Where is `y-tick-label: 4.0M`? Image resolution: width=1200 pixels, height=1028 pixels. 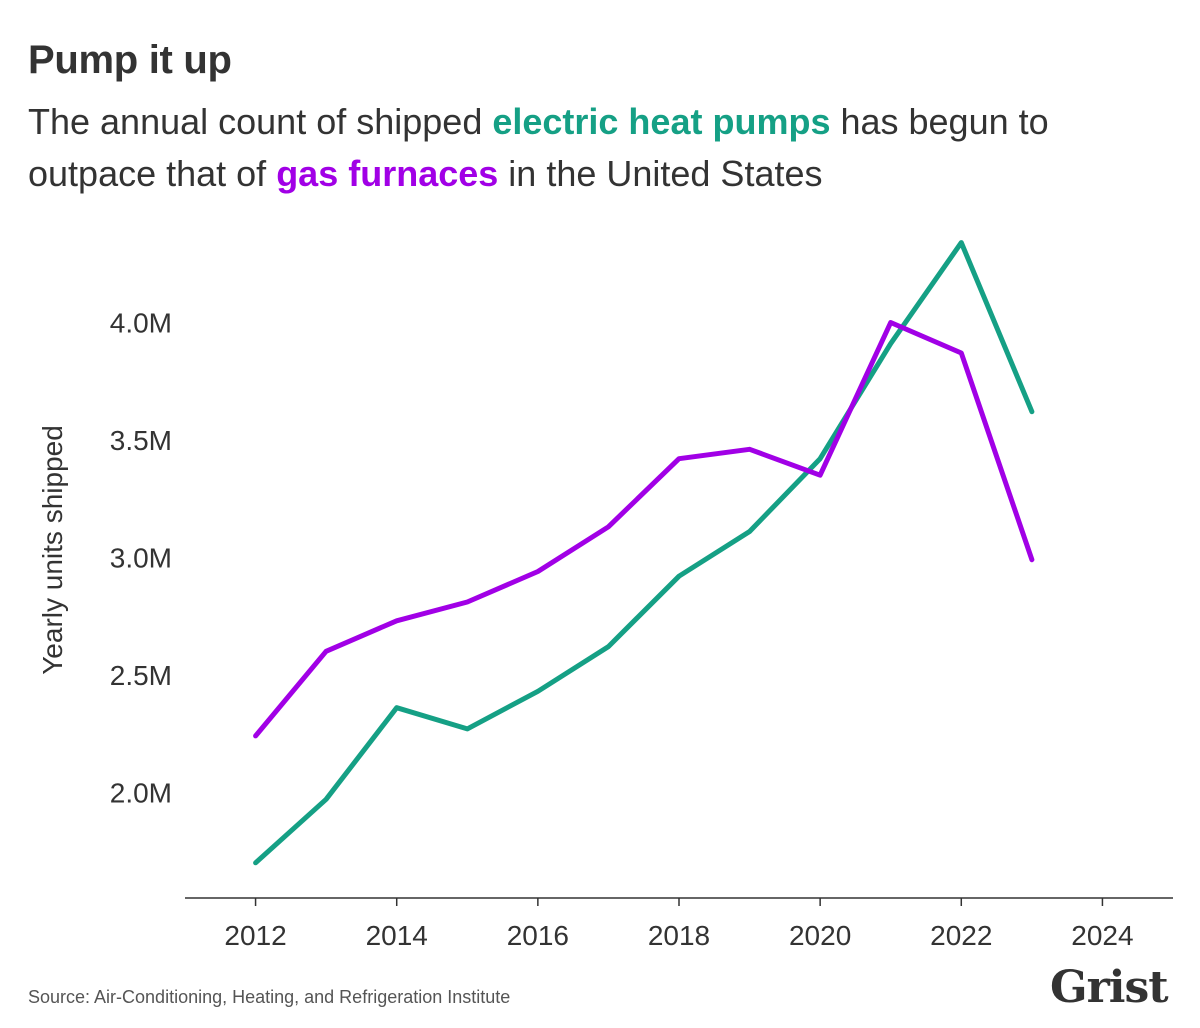 y-tick-label: 4.0M is located at coordinates (141, 322).